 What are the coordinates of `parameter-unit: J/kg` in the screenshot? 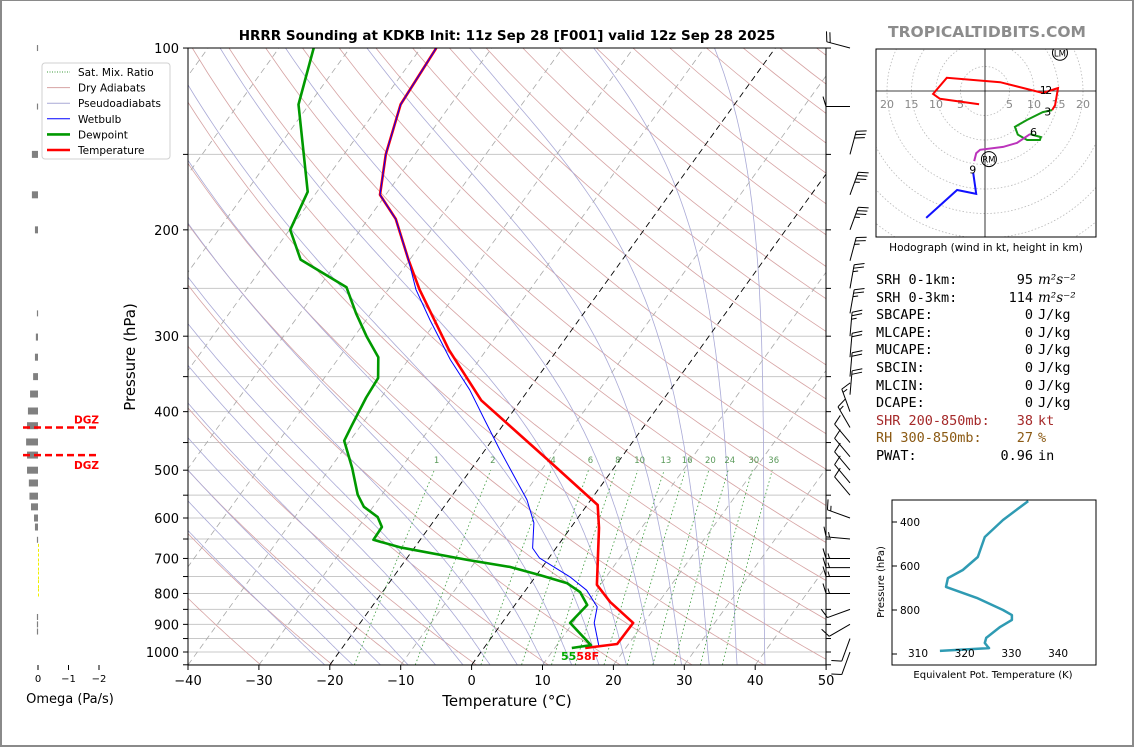 It's located at (1054, 385).